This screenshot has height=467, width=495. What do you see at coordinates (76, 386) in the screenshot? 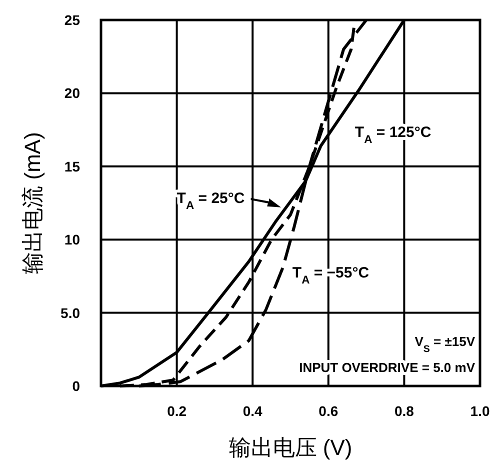
I see `y-tick-label: 0` at bounding box center [76, 386].